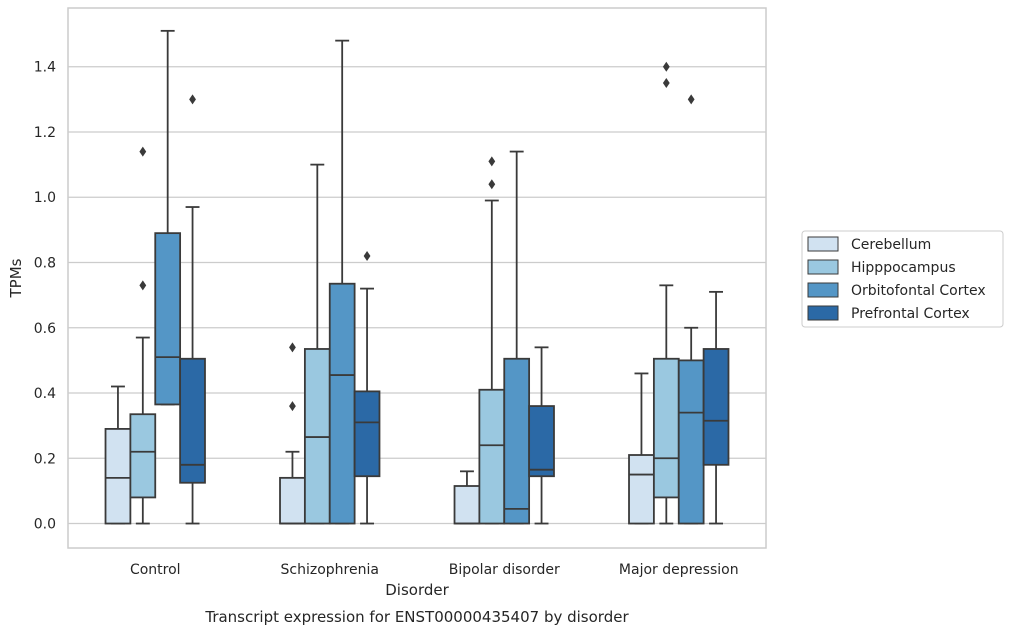 The width and height of the screenshot is (1014, 638). I want to click on legend-frame, so click(902, 279).